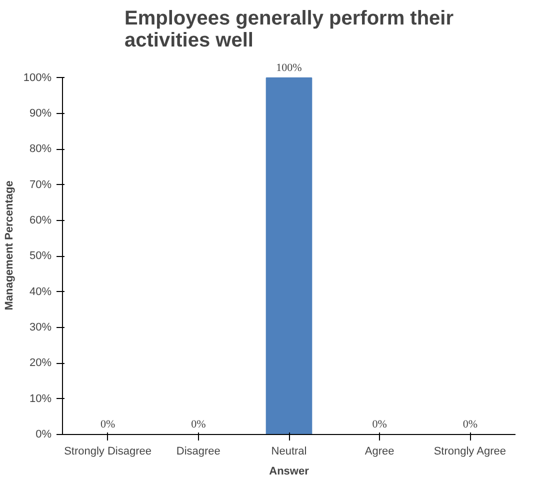  Describe the element at coordinates (40, 328) in the screenshot. I see `y-tick-label: 30%` at that location.